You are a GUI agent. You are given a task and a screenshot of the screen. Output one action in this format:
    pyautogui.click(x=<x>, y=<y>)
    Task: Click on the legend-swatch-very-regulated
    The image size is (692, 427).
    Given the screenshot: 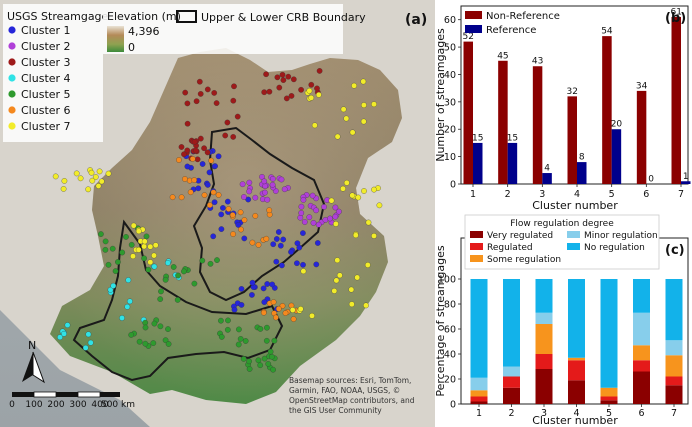 What is the action you would take?
    pyautogui.click(x=476, y=234)
    